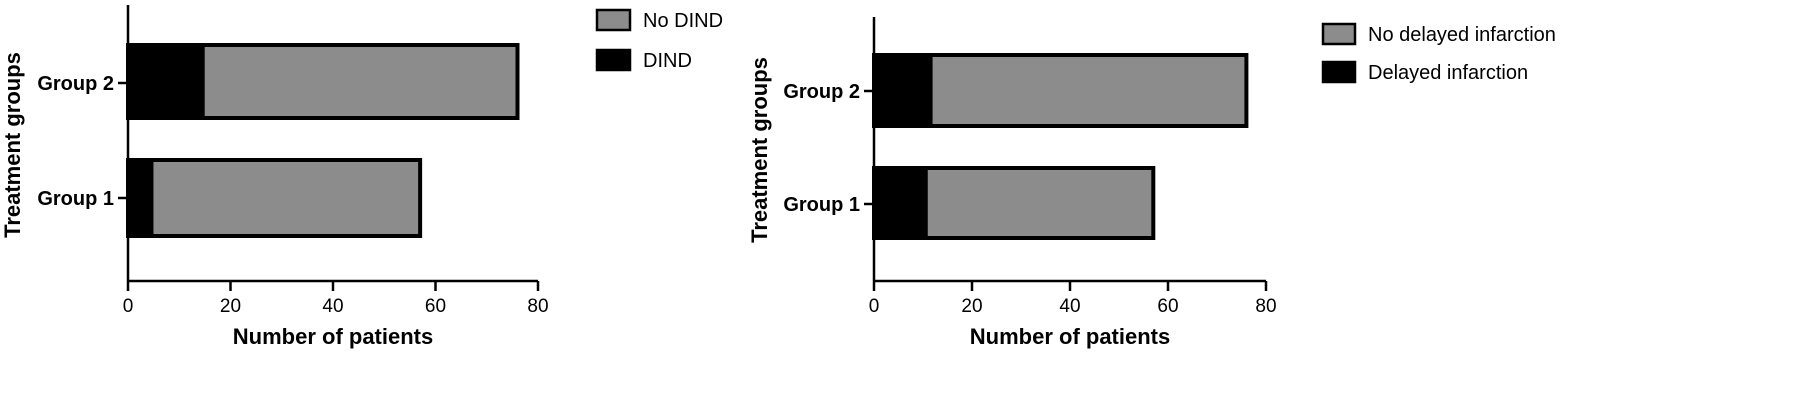 Image resolution: width=1800 pixels, height=404 pixels. I want to click on chart-1-x-tick-label: 40, so click(332, 306).